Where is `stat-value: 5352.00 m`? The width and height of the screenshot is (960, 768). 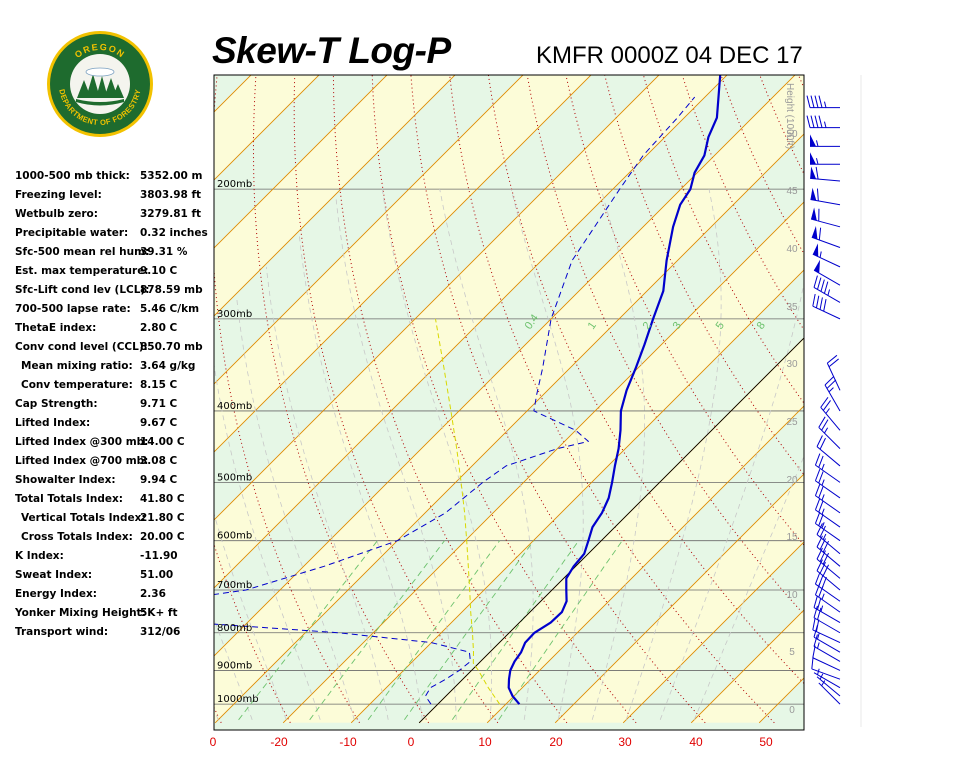 stat-value: 5352.00 m is located at coordinates (171, 176).